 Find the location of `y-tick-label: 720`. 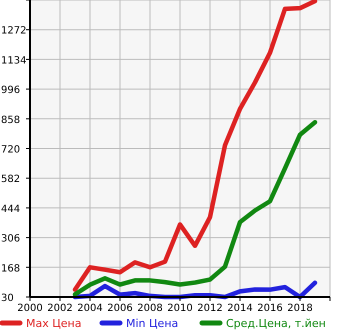

y-tick-label: 720 is located at coordinates (10, 150).